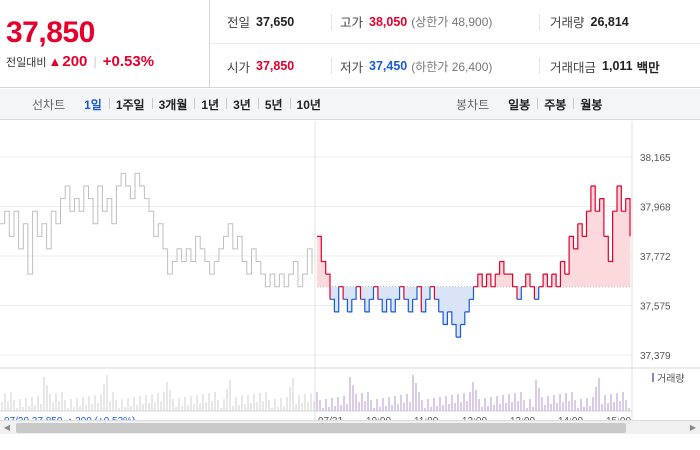  I want to click on line-chart-tabs: 선차트 1일 1주일 3개월 1년 3년 5년 10년, so click(180, 104).